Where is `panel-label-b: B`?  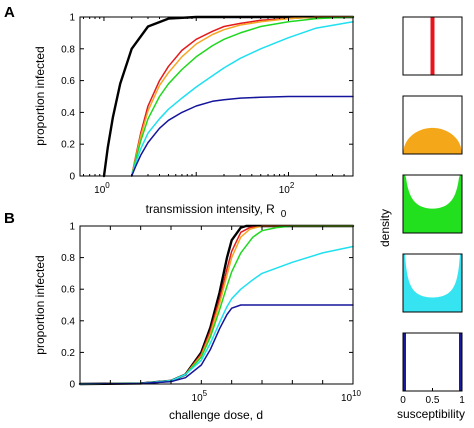 panel-label-b: B is located at coordinates (9, 218).